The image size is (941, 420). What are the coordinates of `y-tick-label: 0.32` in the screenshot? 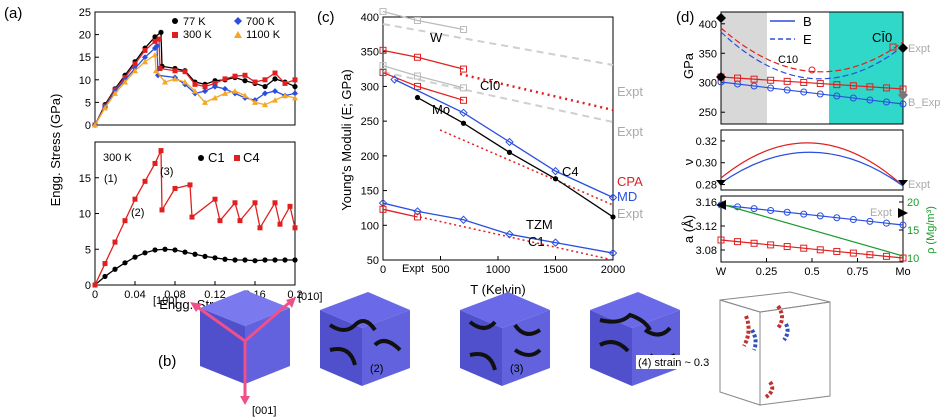 It's located at (706, 142).